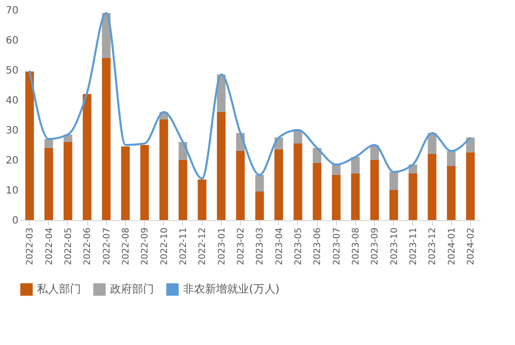  I want to click on x-tick-label: 2023-08, so click(356, 246).